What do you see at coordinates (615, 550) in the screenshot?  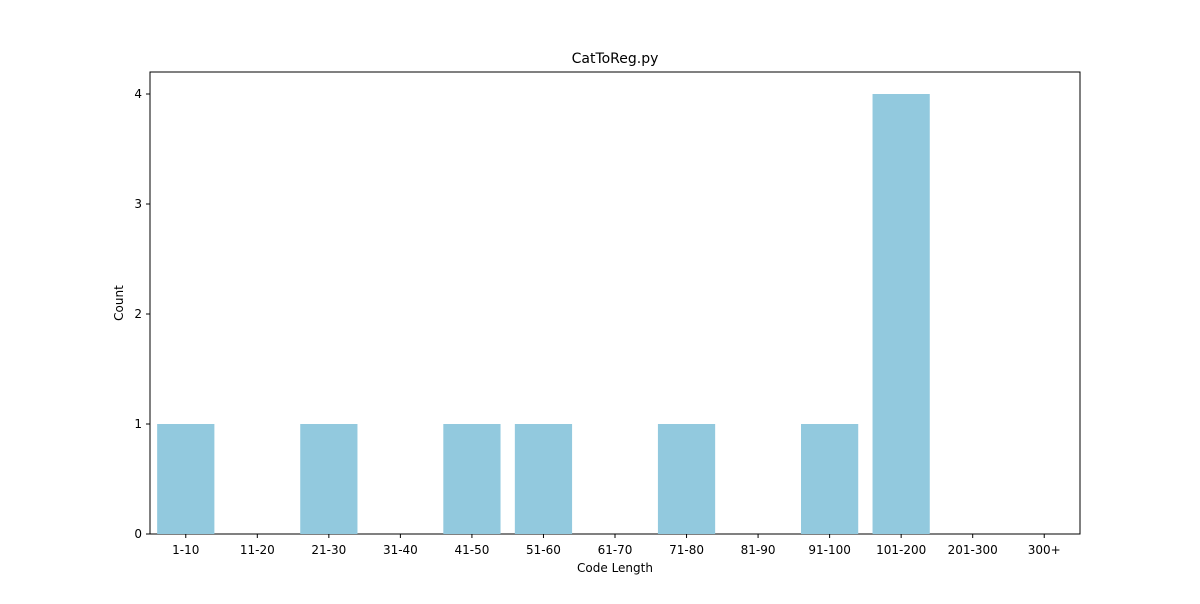 I see `x-tick-label: 61-70` at bounding box center [615, 550].